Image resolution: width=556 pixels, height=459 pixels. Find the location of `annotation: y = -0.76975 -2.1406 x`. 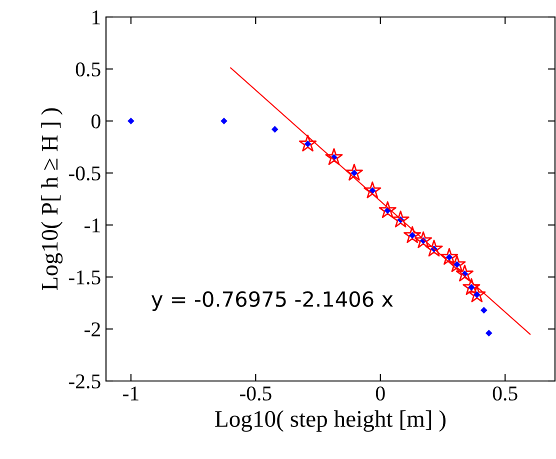

annotation: y = -0.76975 -2.1406 x is located at coordinates (272, 301).